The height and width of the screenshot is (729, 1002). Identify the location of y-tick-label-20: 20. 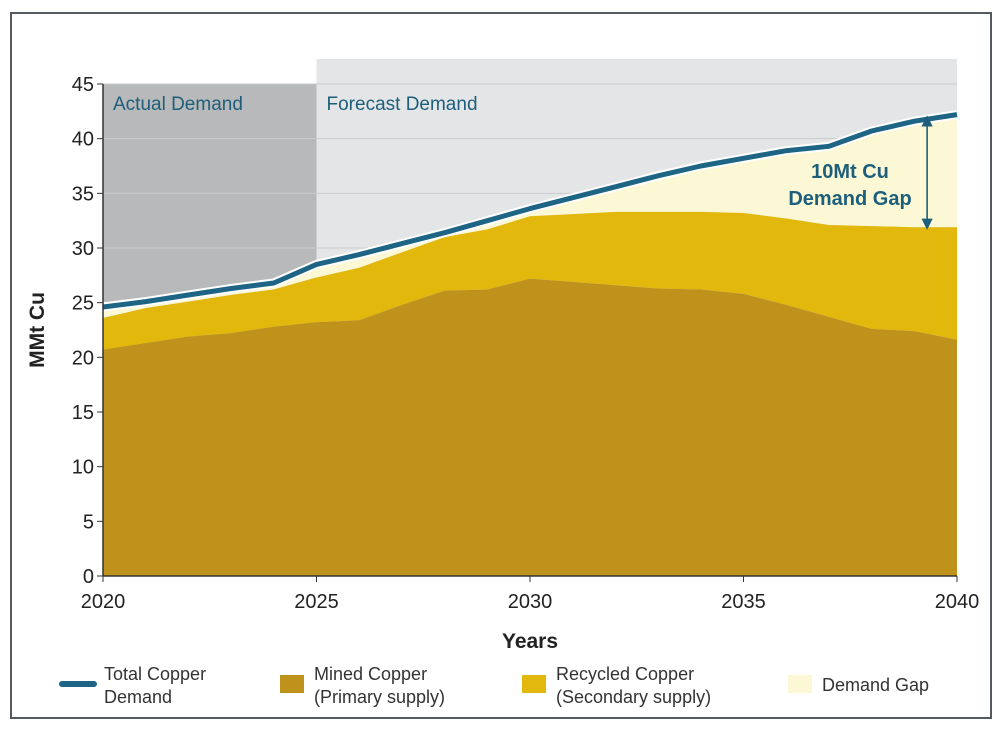
(83, 358).